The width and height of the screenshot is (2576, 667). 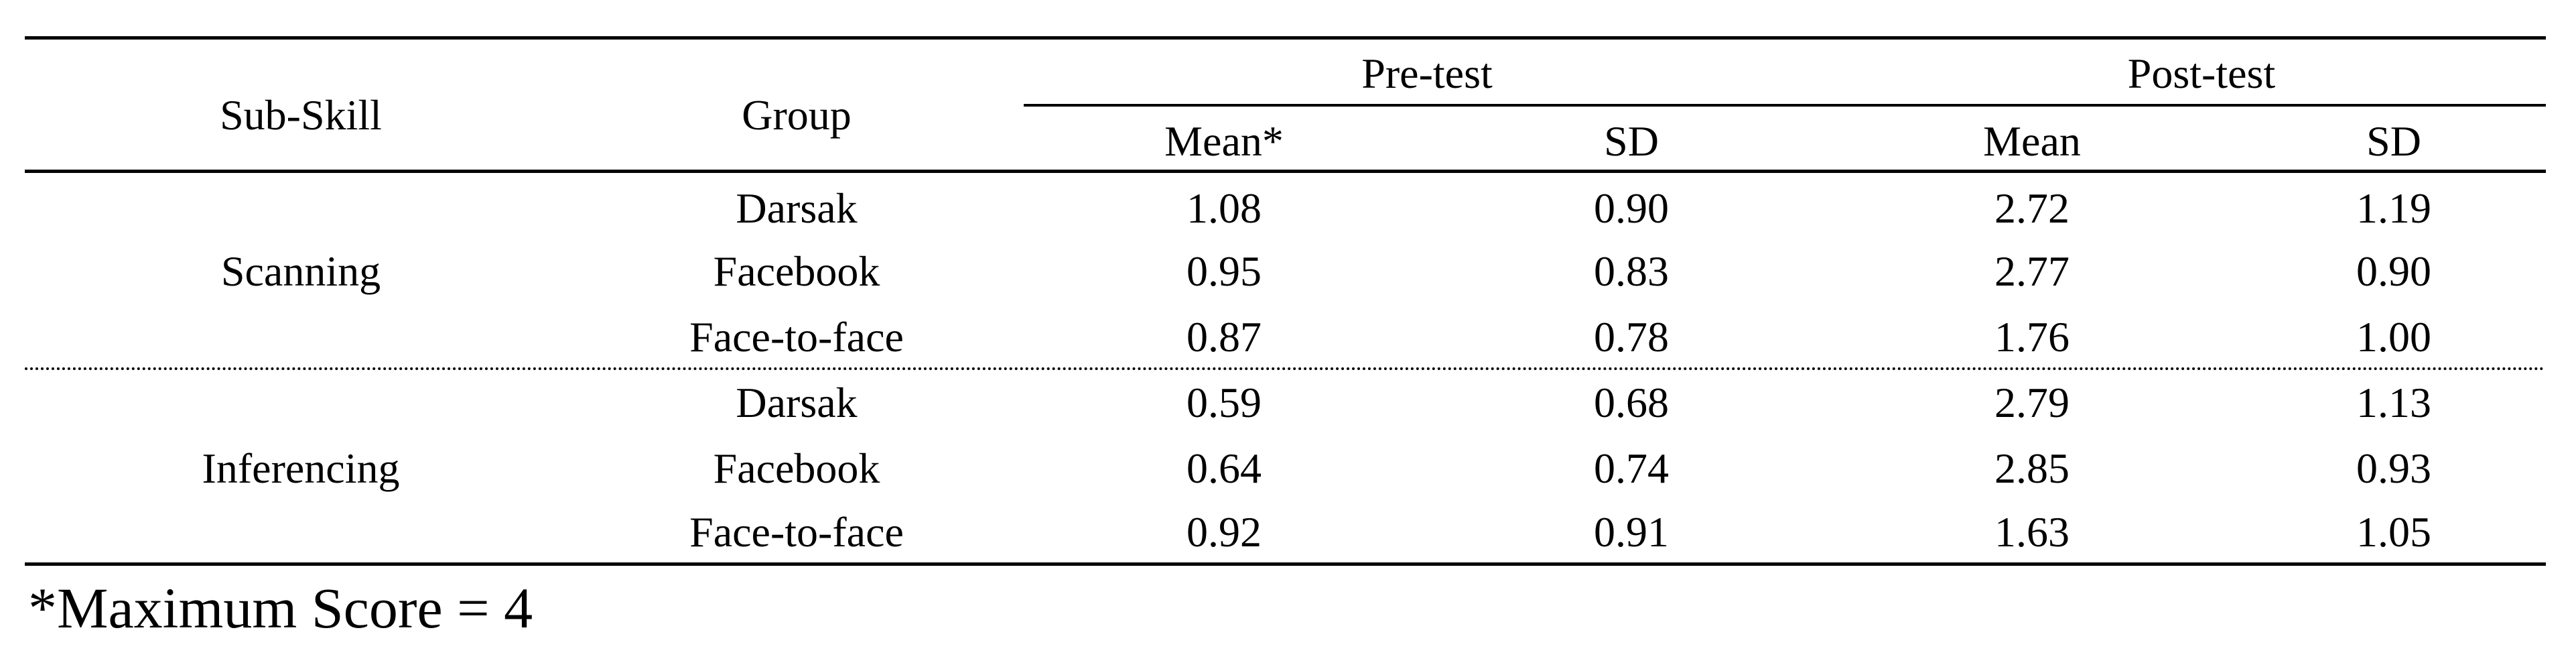 I want to click on table-cell-post-mean: 2.77, so click(x=2032, y=271).